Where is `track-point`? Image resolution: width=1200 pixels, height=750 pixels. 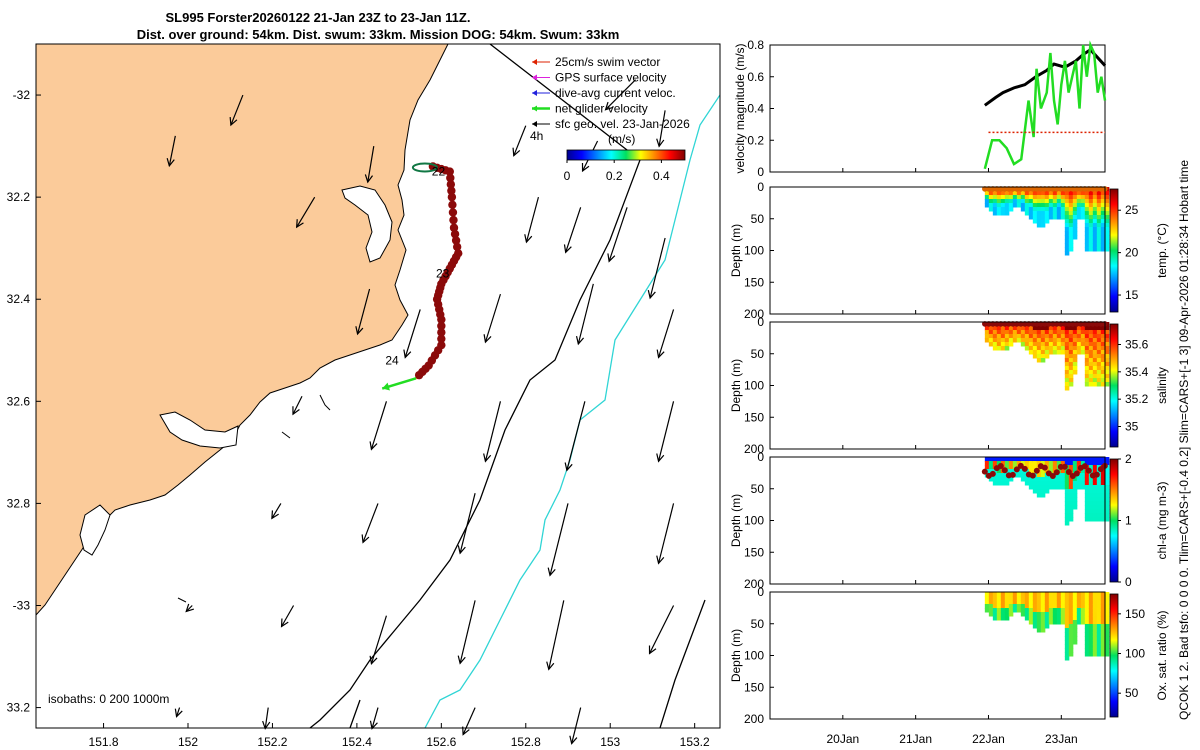
track-point is located at coordinates (457, 247).